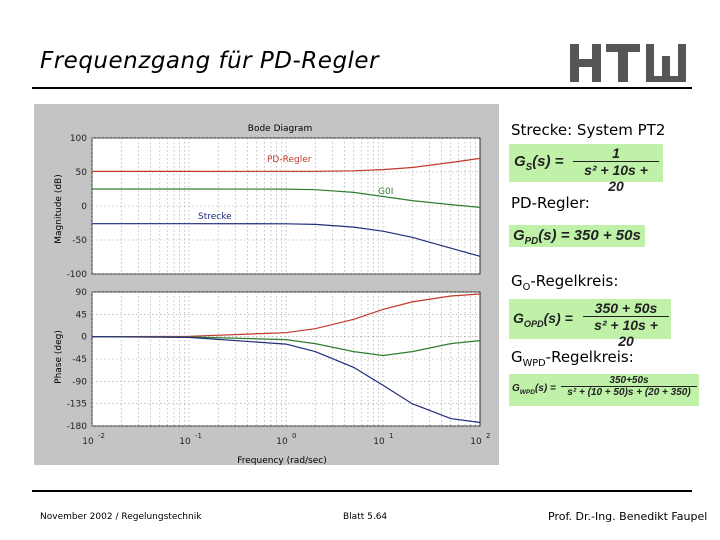 The image size is (720, 540). Describe the element at coordinates (616, 178) in the screenshot. I see `gs-denominator: s² + 10s + 20` at that location.